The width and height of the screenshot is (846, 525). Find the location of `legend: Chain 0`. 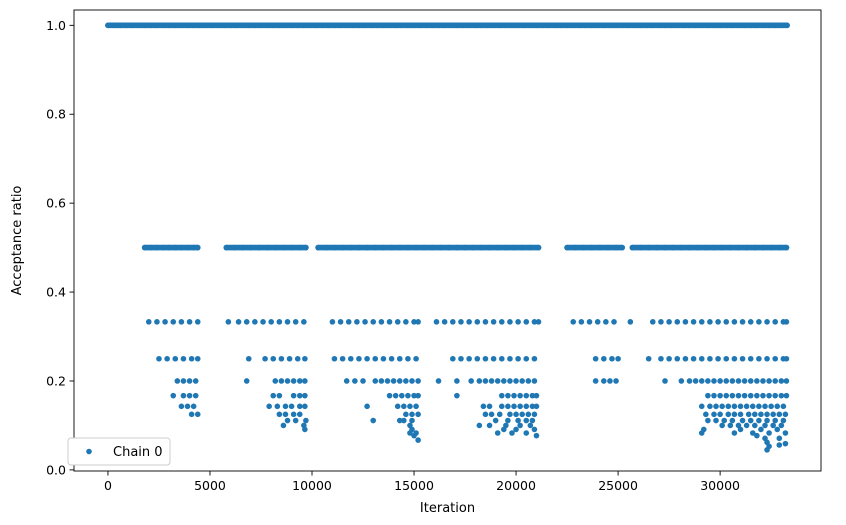

legend: Chain 0 is located at coordinates (119, 451).